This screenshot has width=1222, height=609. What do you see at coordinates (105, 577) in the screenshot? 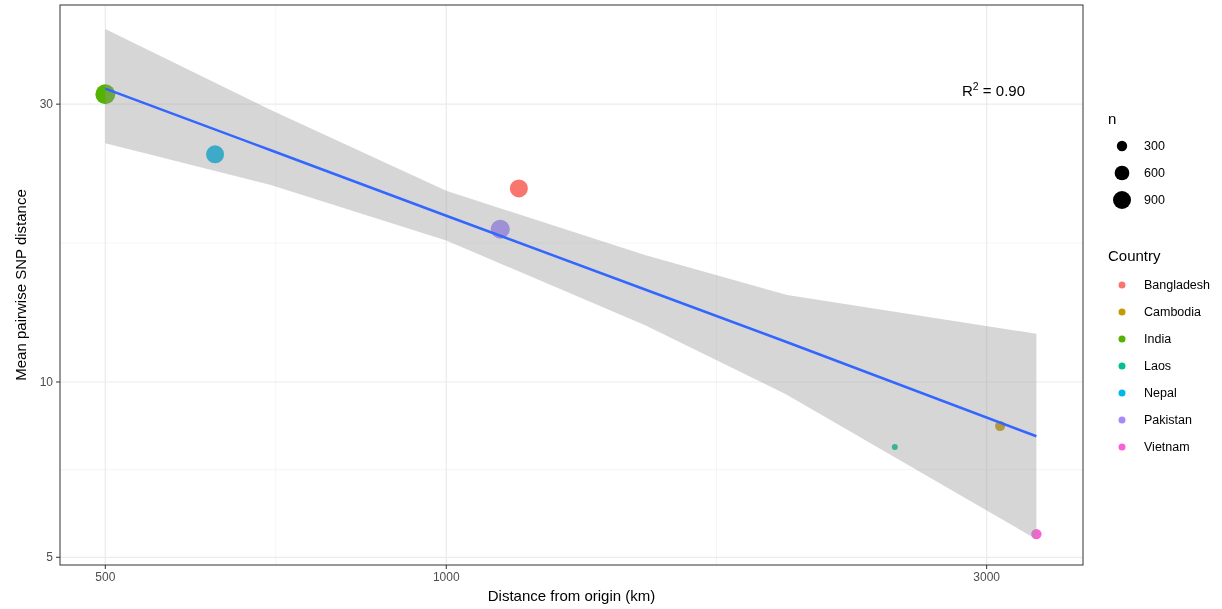
I see `x-tick-label: 500` at bounding box center [105, 577].